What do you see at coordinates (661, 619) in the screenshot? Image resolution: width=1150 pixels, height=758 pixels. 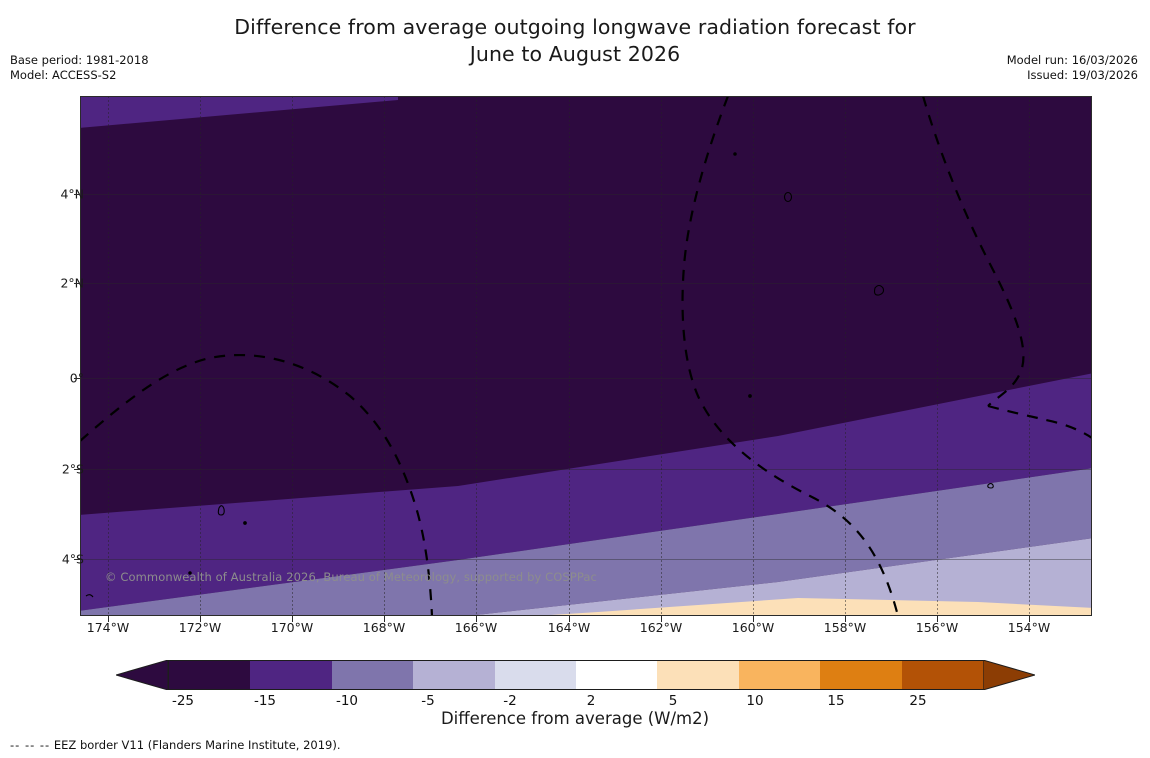 I see `x-tickmark-162w` at bounding box center [661, 619].